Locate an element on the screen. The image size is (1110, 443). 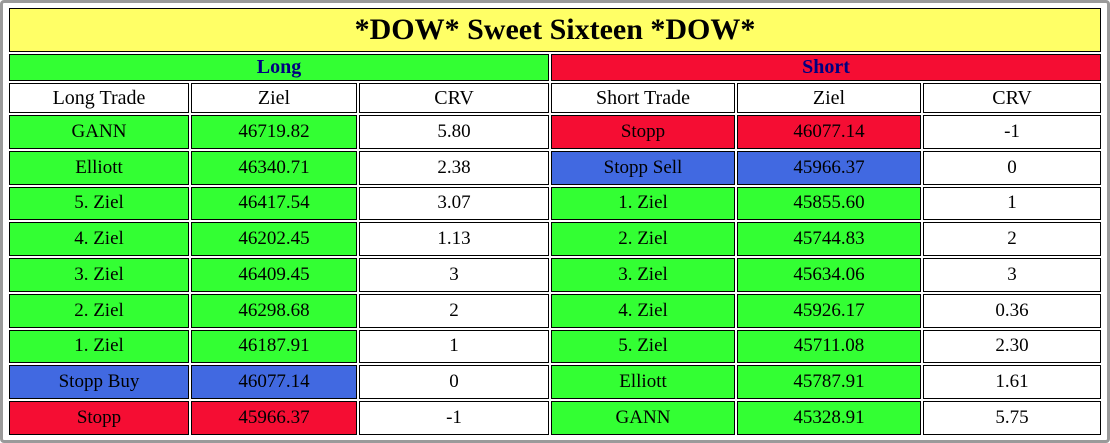
long-crv-cell: 2.38 is located at coordinates (454, 167).